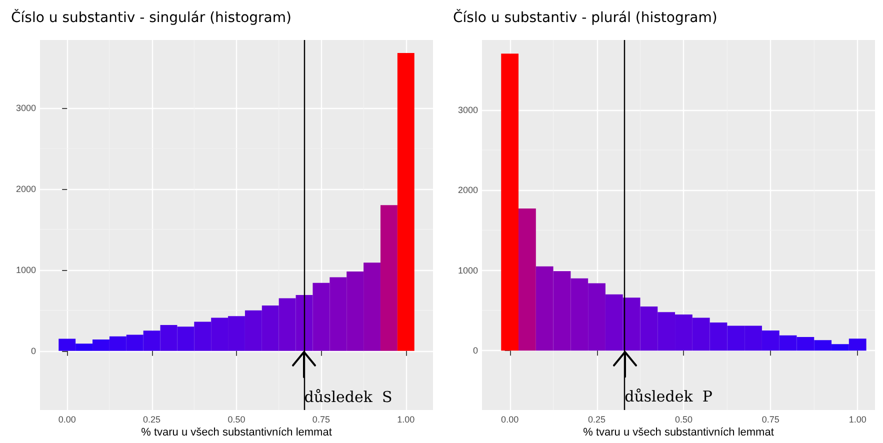 Image resolution: width=883 pixels, height=443 pixels. I want to click on chart-title: Číslo u substantiv - plurál (histogram), so click(585, 17).